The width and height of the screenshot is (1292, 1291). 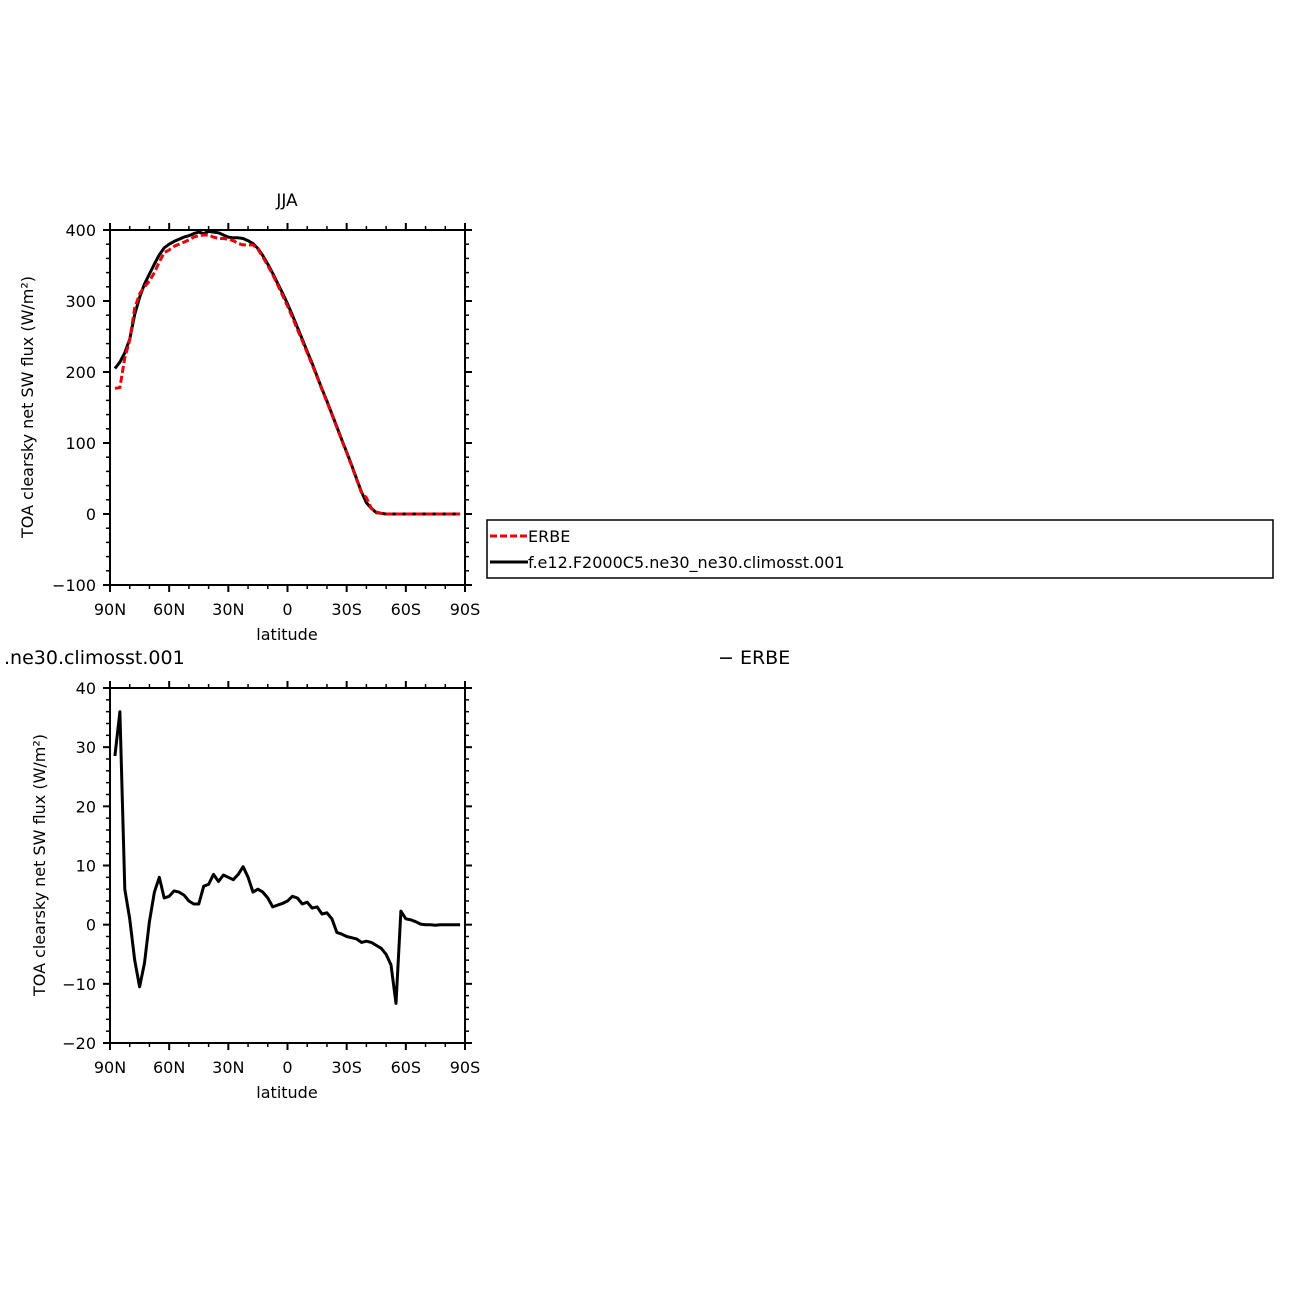 What do you see at coordinates (80, 301) in the screenshot?
I see `y-tick-label: 300` at bounding box center [80, 301].